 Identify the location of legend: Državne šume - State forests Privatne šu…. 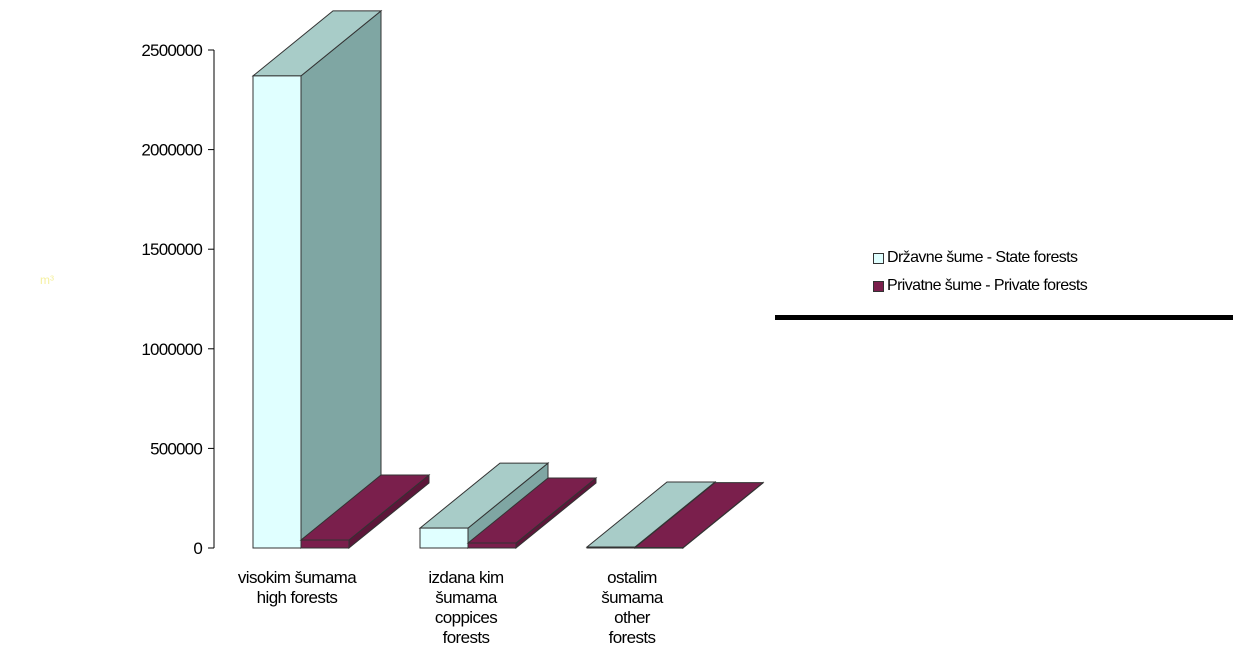
(980, 272).